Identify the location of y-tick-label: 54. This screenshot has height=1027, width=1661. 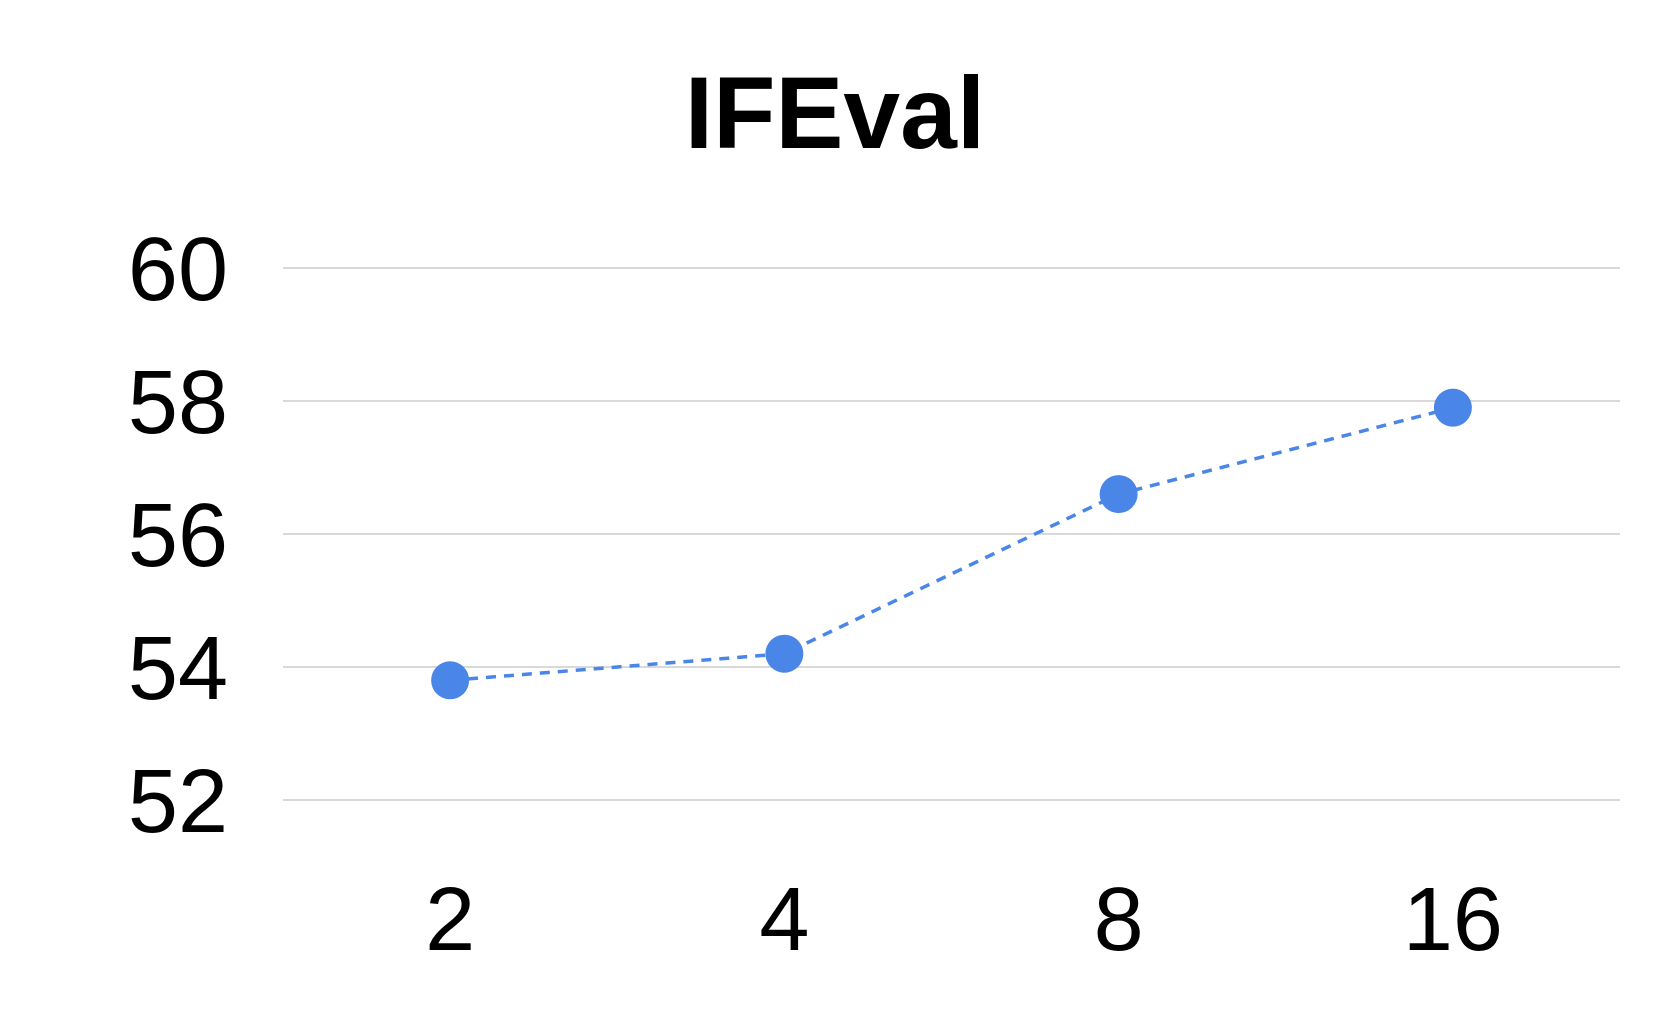
(178, 669).